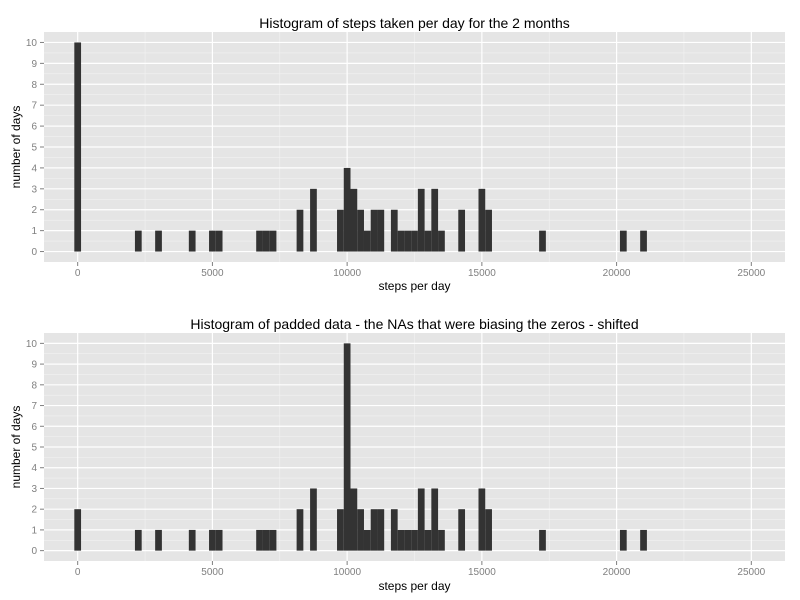 Image resolution: width=800 pixels, height=600 pixels. What do you see at coordinates (34, 231) in the screenshot?
I see `y-tick-label: 1` at bounding box center [34, 231].